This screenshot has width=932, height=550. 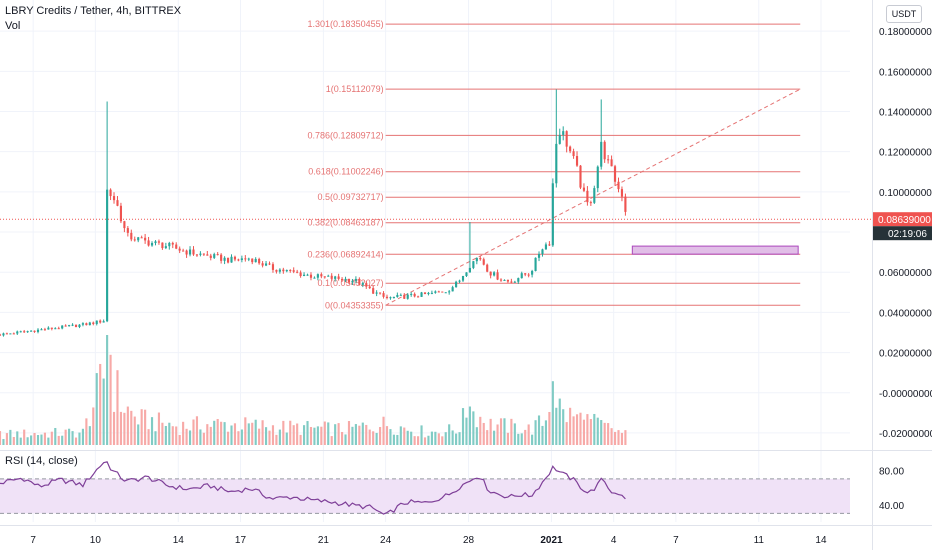 What do you see at coordinates (905, 153) in the screenshot?
I see `price-tick-label: 0.12000000` at bounding box center [905, 153].